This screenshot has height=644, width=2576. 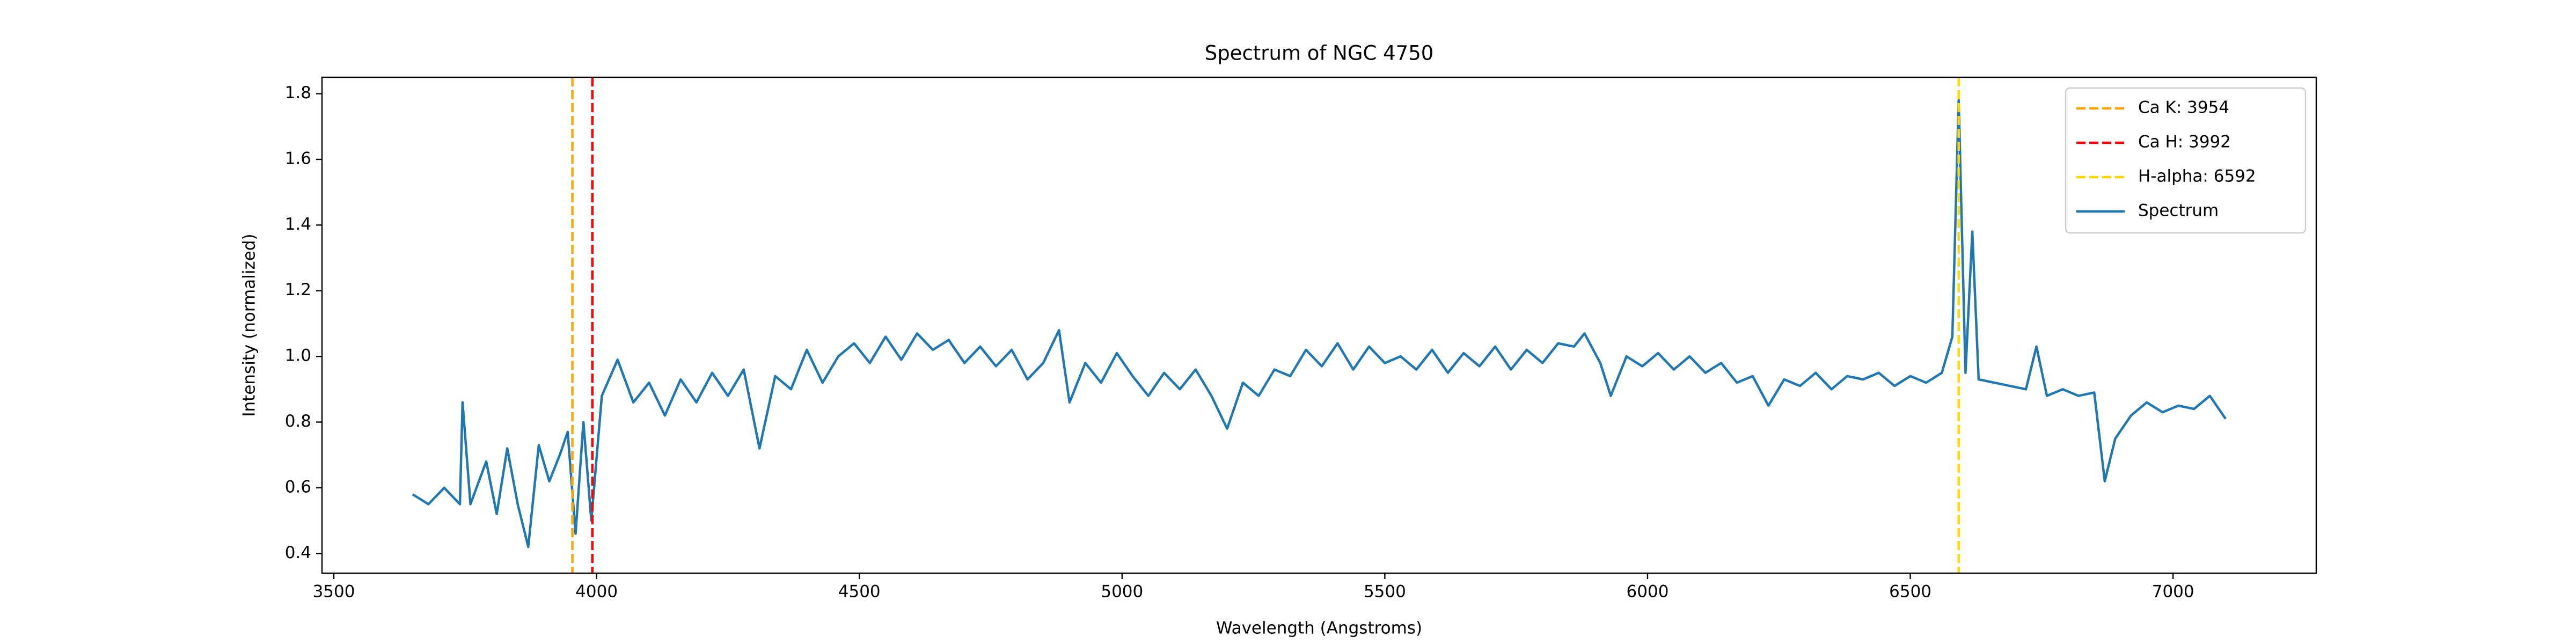 I want to click on y-tick-label: 1.8, so click(x=298, y=93).